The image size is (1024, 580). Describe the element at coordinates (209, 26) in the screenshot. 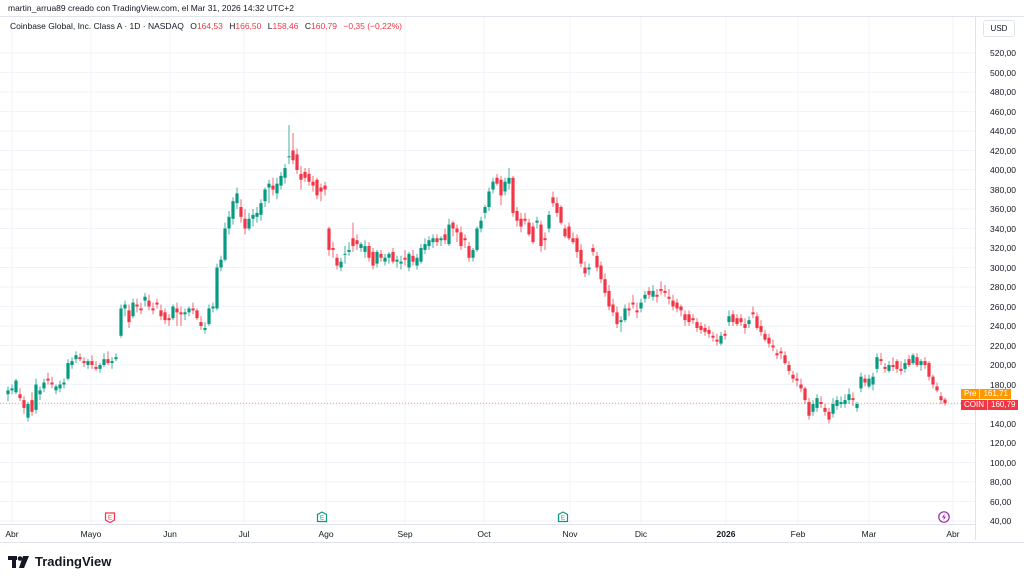

I see `open-value: 164,53` at that location.